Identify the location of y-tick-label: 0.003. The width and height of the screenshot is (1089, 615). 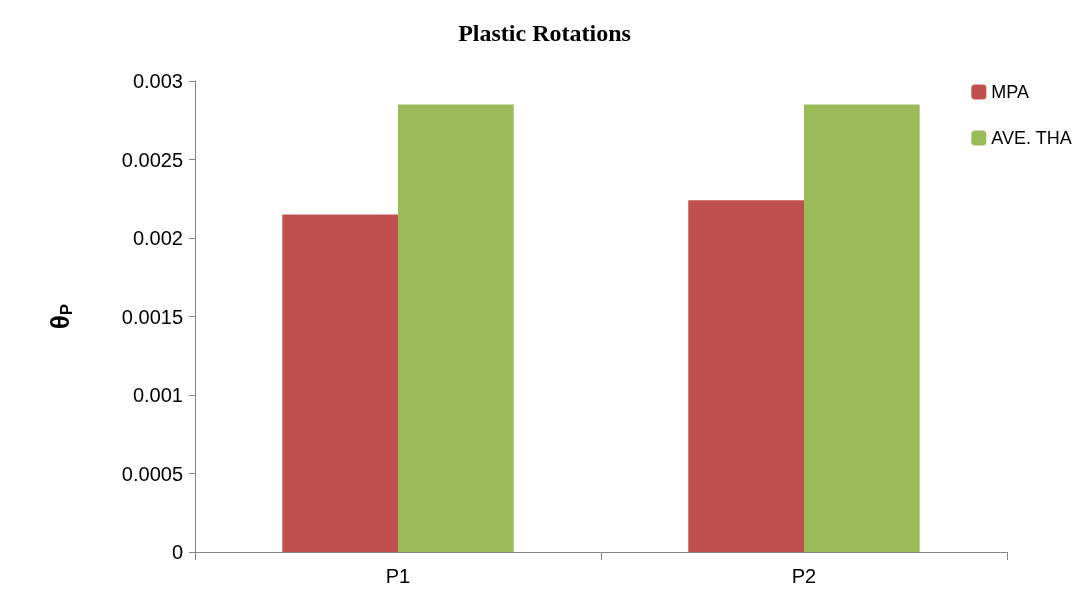
(157, 81).